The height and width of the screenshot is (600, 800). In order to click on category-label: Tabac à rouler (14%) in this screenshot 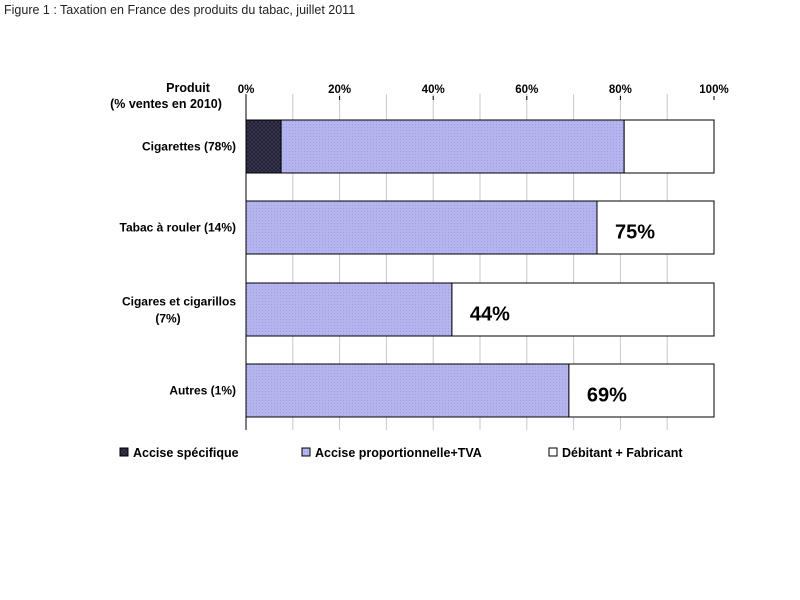, I will do `click(178, 228)`.